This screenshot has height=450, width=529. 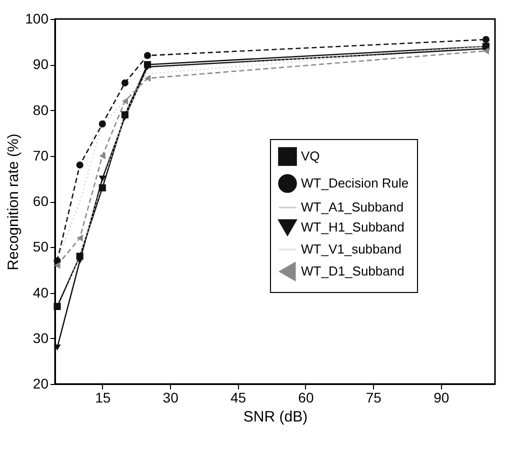 What do you see at coordinates (103, 398) in the screenshot?
I see `x-tick-label: 15` at bounding box center [103, 398].